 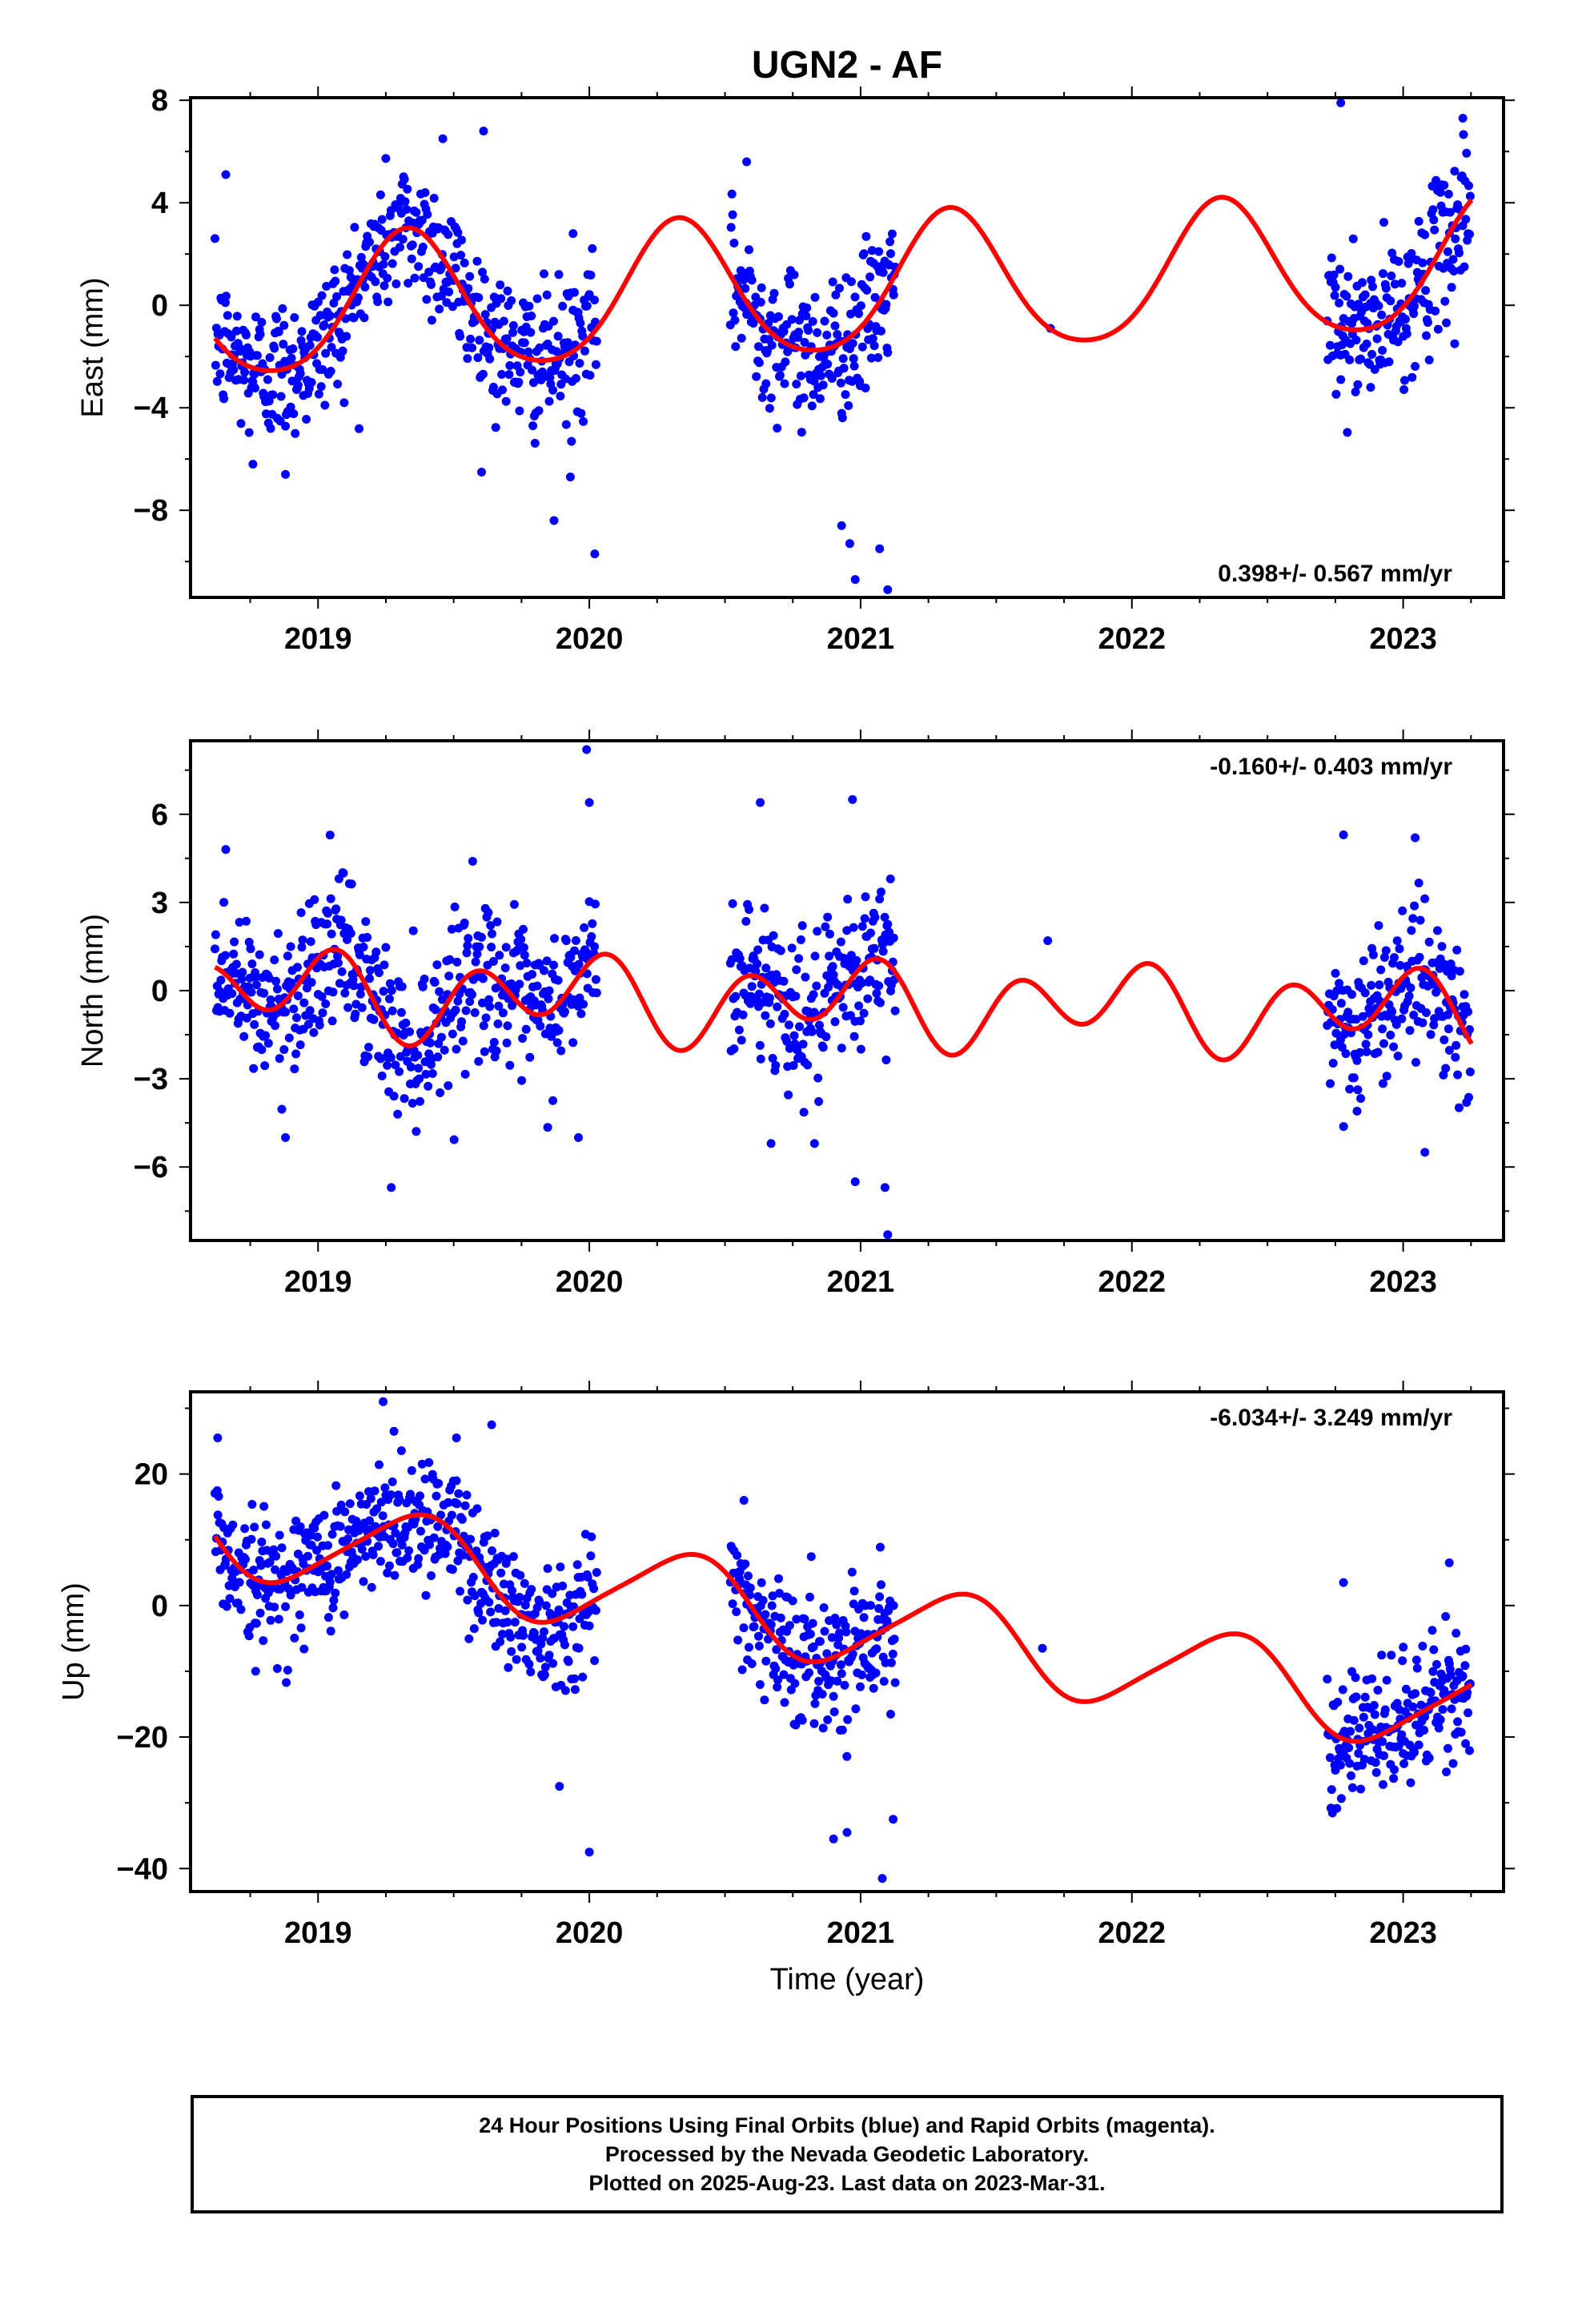 What do you see at coordinates (861, 1933) in the screenshot?
I see `x-tick-label: 2021` at bounding box center [861, 1933].